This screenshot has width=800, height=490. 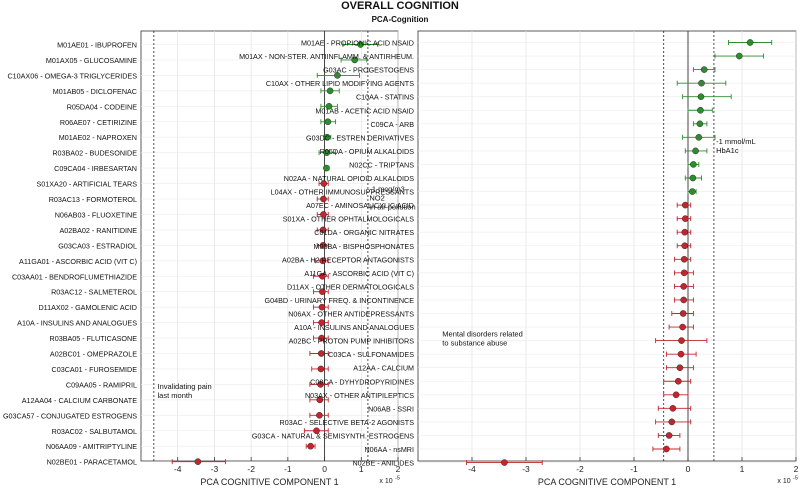 What do you see at coordinates (70, 415) in the screenshot?
I see `category-label: G03CA57 - CONJUGATED ESTROGENS` at bounding box center [70, 415].